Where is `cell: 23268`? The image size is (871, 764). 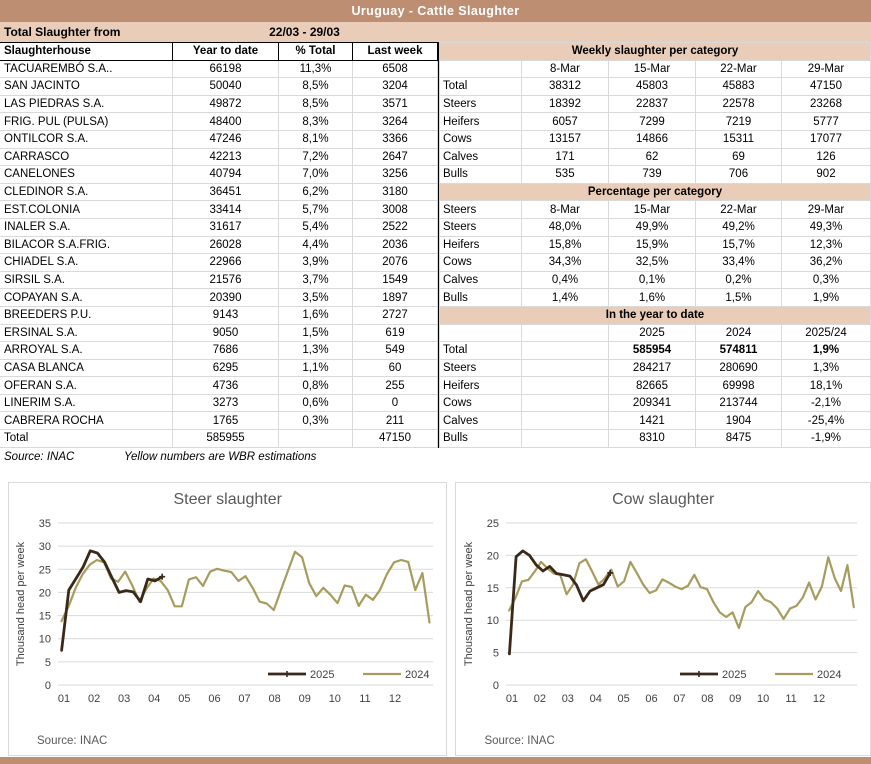
cell: 23268 is located at coordinates (826, 104).